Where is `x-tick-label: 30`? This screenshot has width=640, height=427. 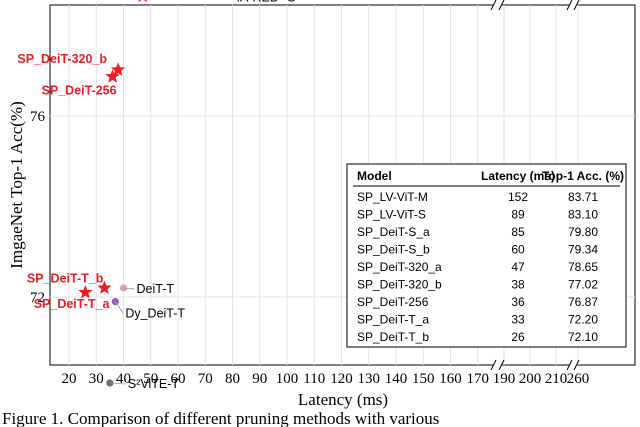 x-tick-label: 30 is located at coordinates (96, 379).